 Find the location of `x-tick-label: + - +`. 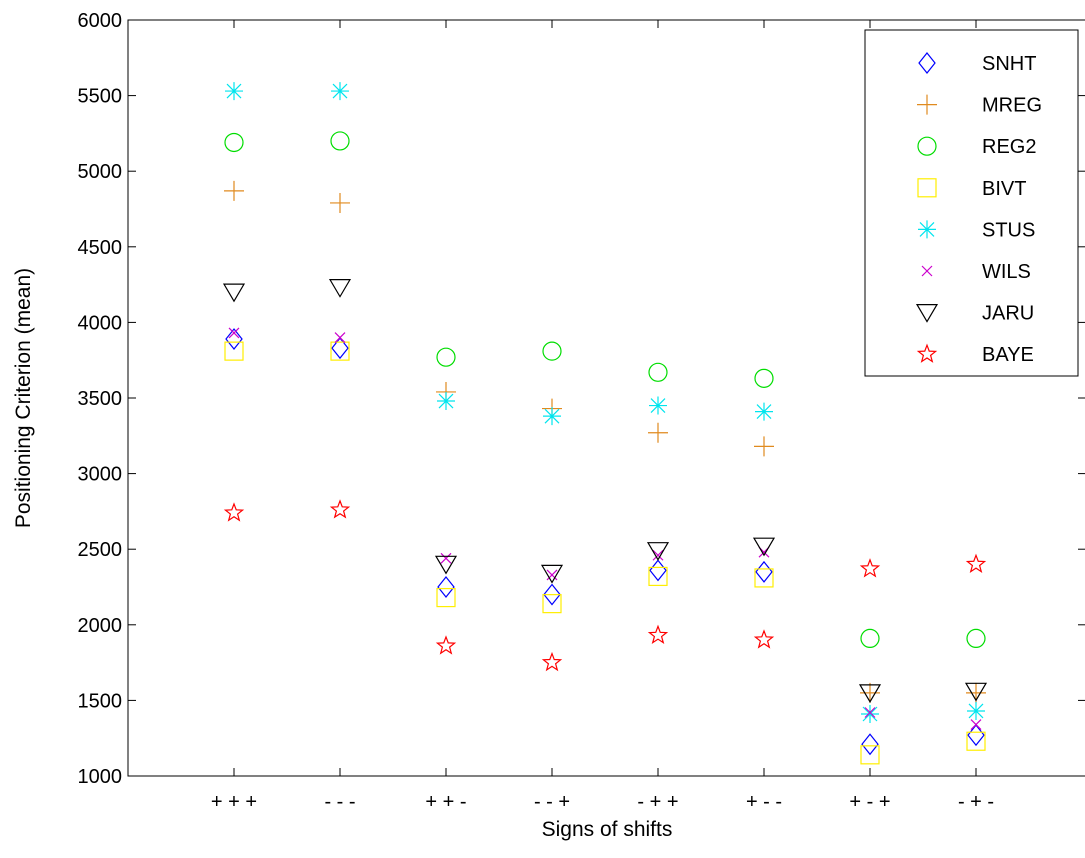

x-tick-label: + - + is located at coordinates (869, 802).